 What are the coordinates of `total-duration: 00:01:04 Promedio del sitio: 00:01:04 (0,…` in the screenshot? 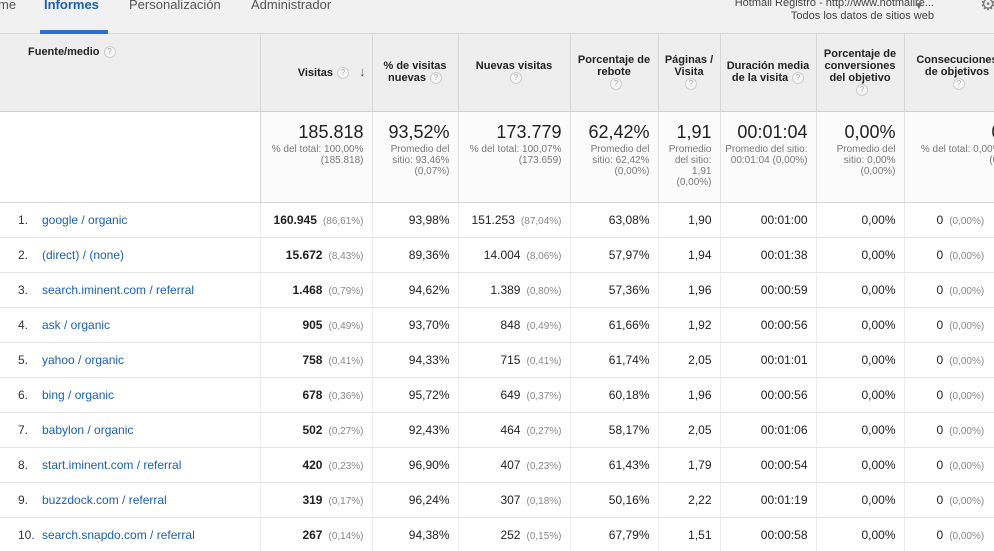 It's located at (768, 157).